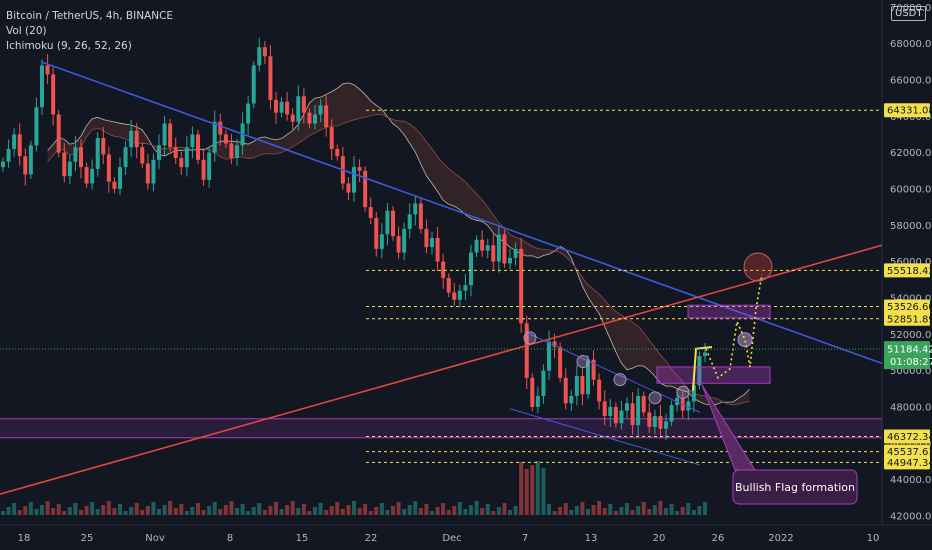  Describe the element at coordinates (911, 362) in the screenshot. I see `candle-countdown: 01:08:27` at that location.